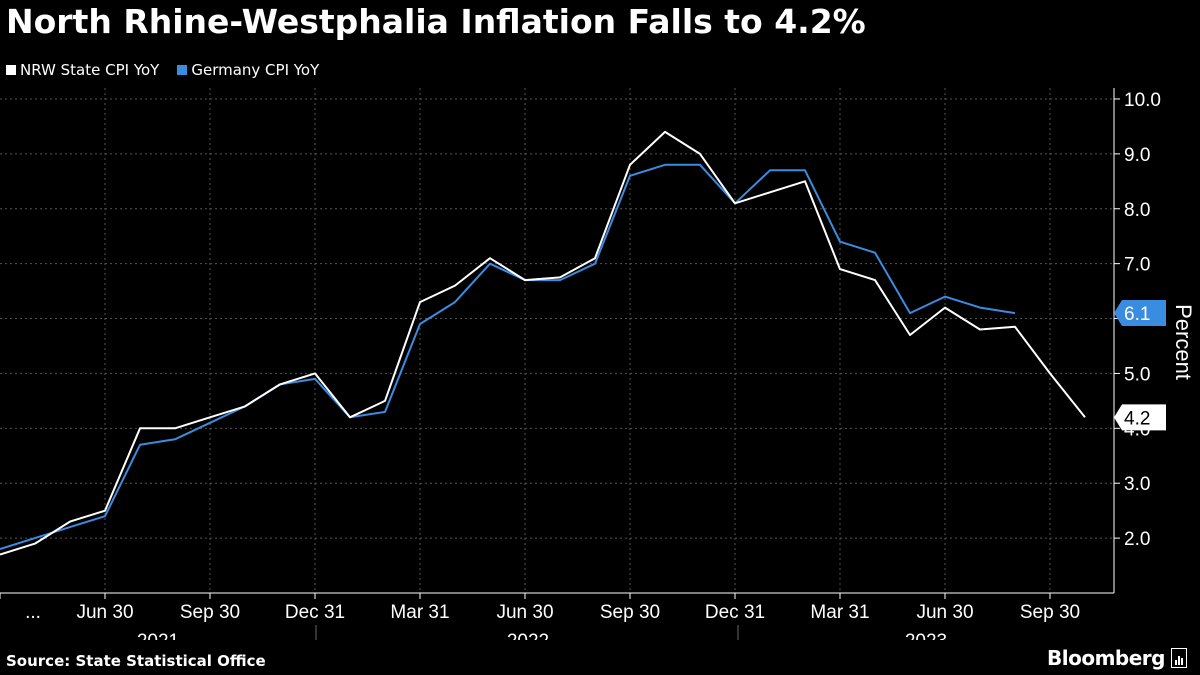  What do you see at coordinates (158, 635) in the screenshot?
I see `year-label: 2021` at bounding box center [158, 635].